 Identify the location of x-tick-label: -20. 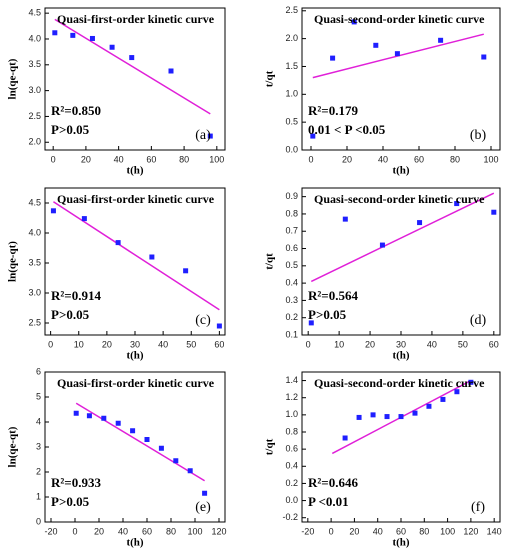
(50, 531).